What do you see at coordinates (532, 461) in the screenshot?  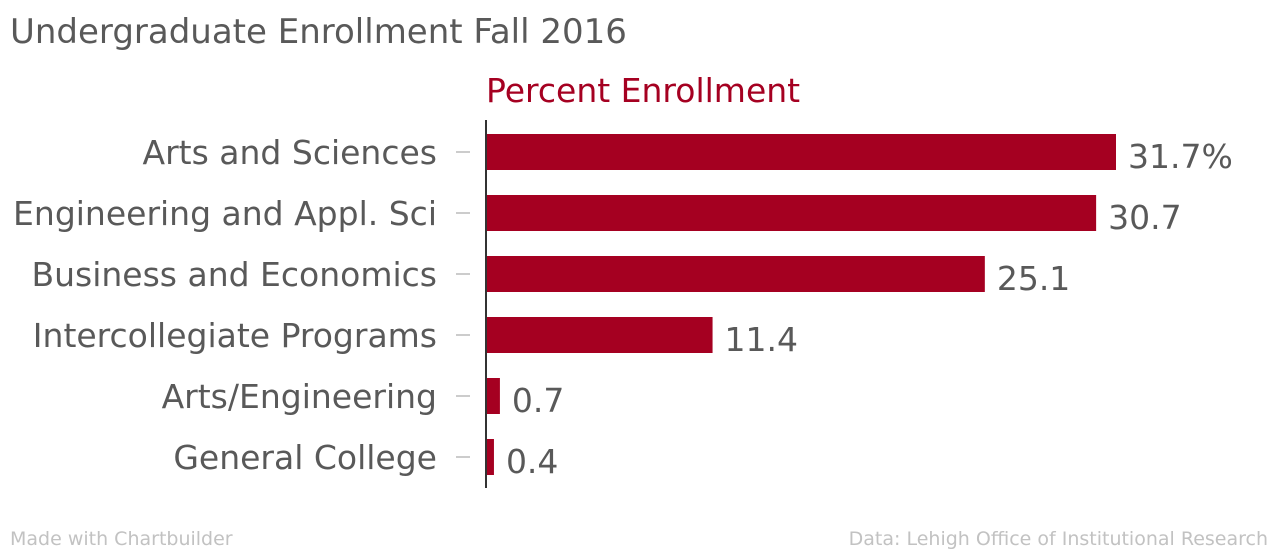 I see `data-label: 0.4` at bounding box center [532, 461].